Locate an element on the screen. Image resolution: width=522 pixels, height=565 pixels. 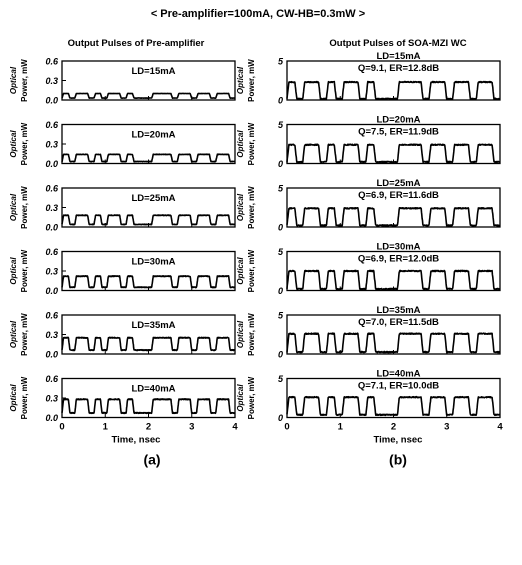
series-label: LD=25mA is located at coordinates (398, 183).